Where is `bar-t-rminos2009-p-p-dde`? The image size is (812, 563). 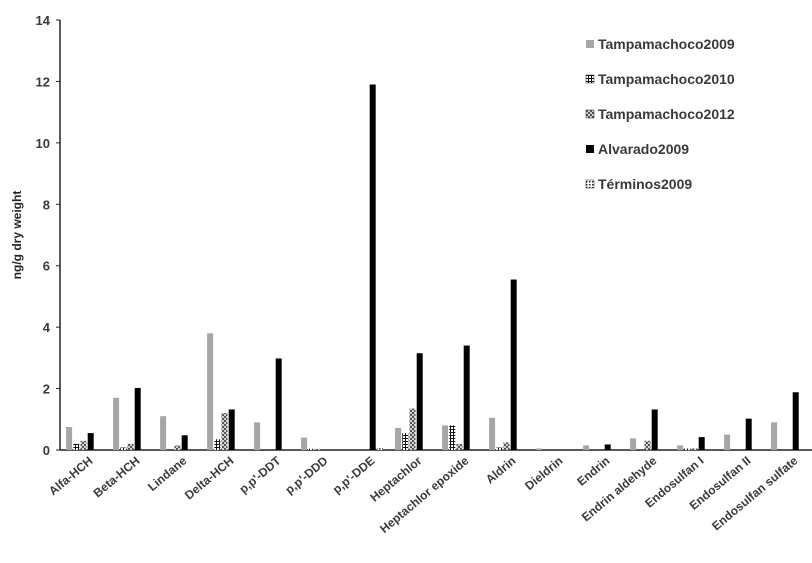
bar-t-rminos2009-p-p-dde is located at coordinates (379, 449).